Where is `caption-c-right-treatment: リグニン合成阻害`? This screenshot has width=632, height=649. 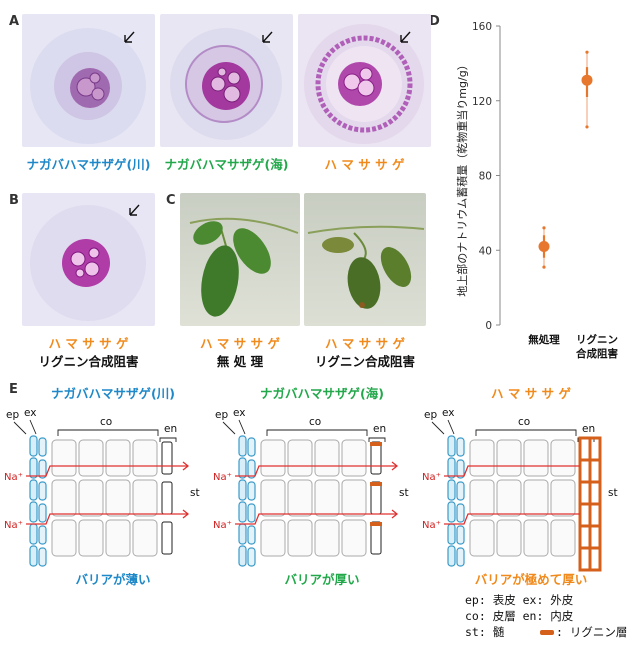 caption-c-right-treatment: リグニン合成阻害 is located at coordinates (364, 361).